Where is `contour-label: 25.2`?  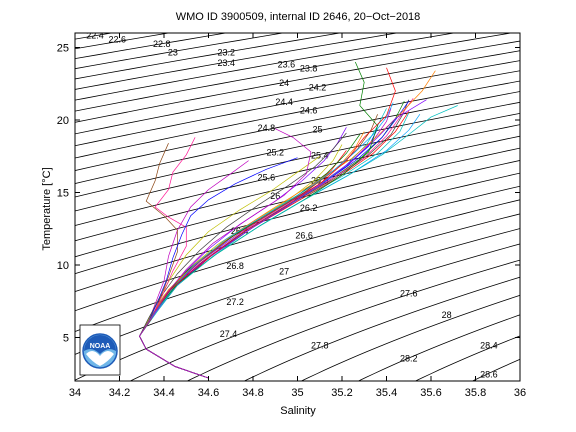 contour-label: 25.2 is located at coordinates (275, 153).